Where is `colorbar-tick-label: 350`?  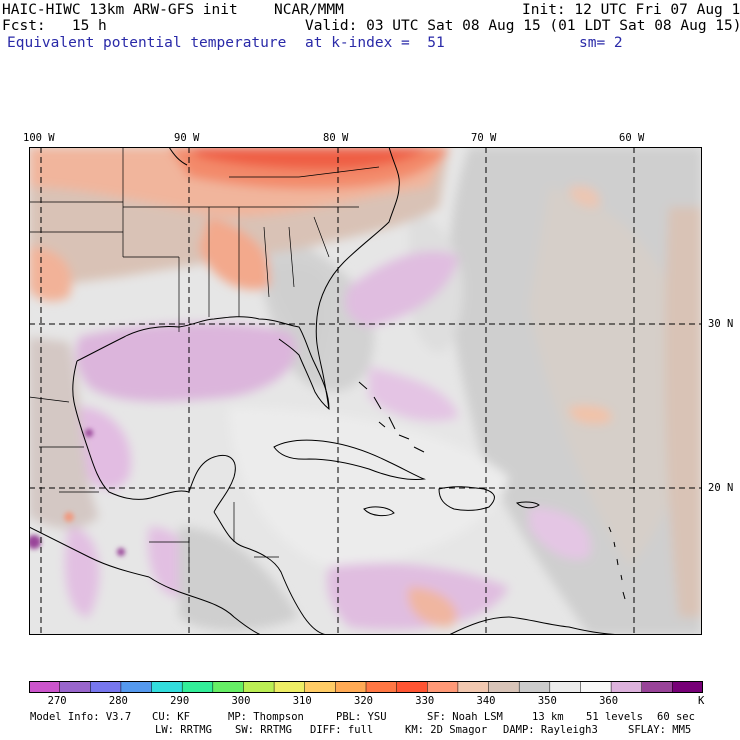
colorbar-tick-label: 350 is located at coordinates (547, 701).